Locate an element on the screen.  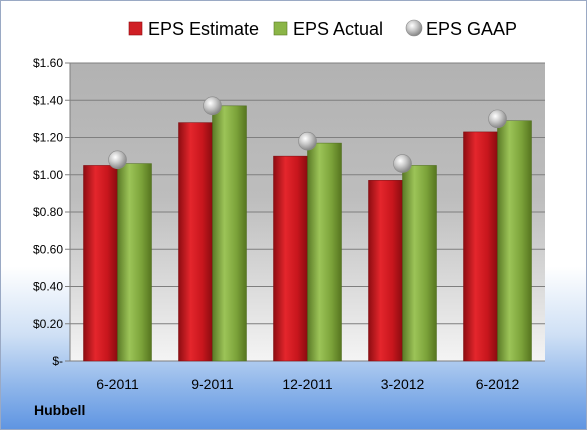
y-tick-label: $1.40 is located at coordinates (48, 100).